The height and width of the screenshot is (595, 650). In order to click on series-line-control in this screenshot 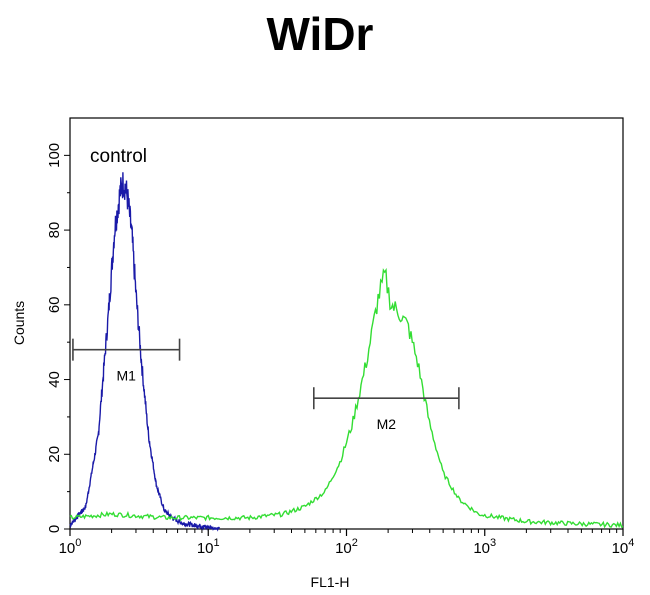, I will do `click(144, 352)`.